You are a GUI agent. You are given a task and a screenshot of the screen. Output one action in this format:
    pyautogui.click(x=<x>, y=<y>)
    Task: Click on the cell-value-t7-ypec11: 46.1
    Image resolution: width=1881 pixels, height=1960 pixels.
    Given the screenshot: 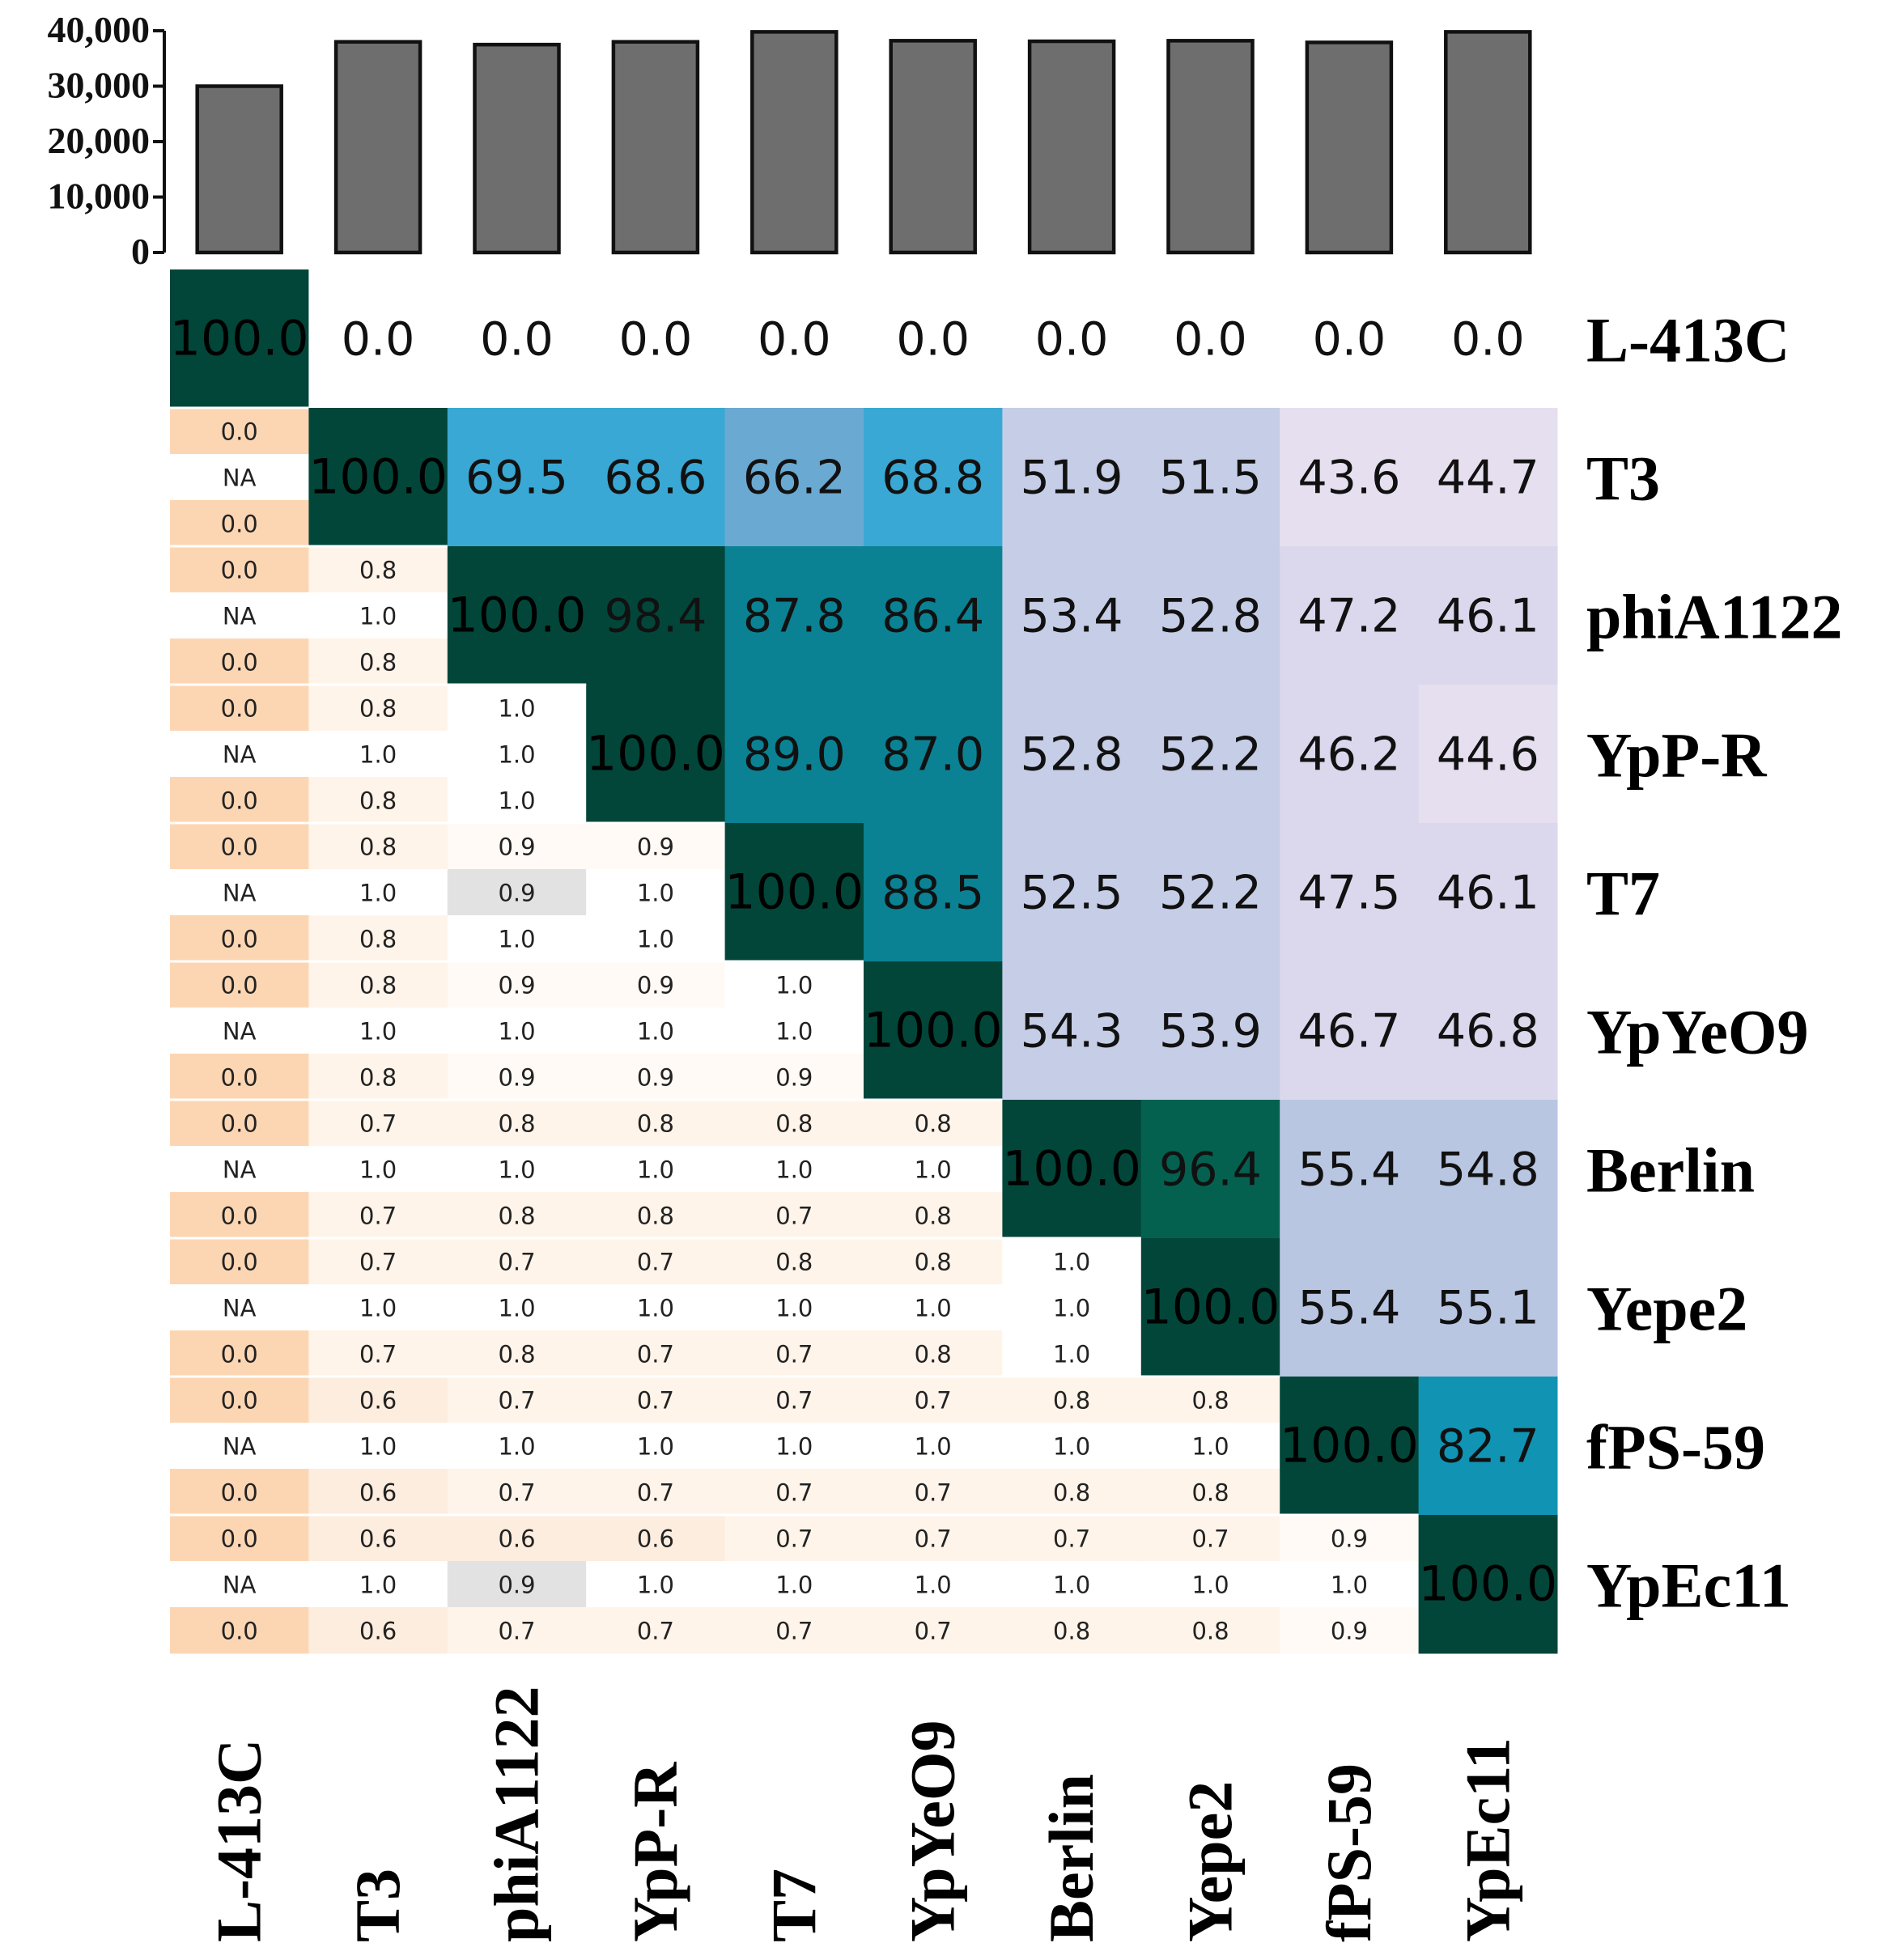 What is the action you would take?
    pyautogui.click(x=1488, y=893)
    